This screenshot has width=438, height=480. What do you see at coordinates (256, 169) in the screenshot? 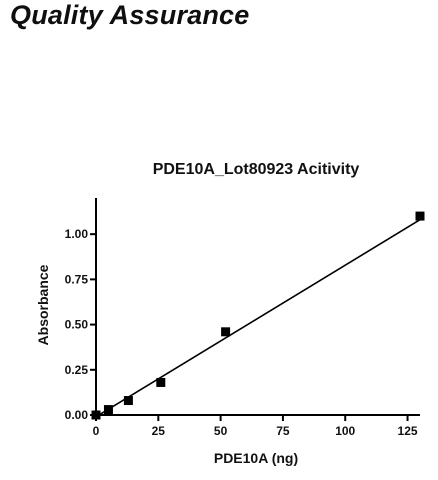
I see `chart-title: PDE10A_Lot80923 Acitivity` at bounding box center [256, 169].